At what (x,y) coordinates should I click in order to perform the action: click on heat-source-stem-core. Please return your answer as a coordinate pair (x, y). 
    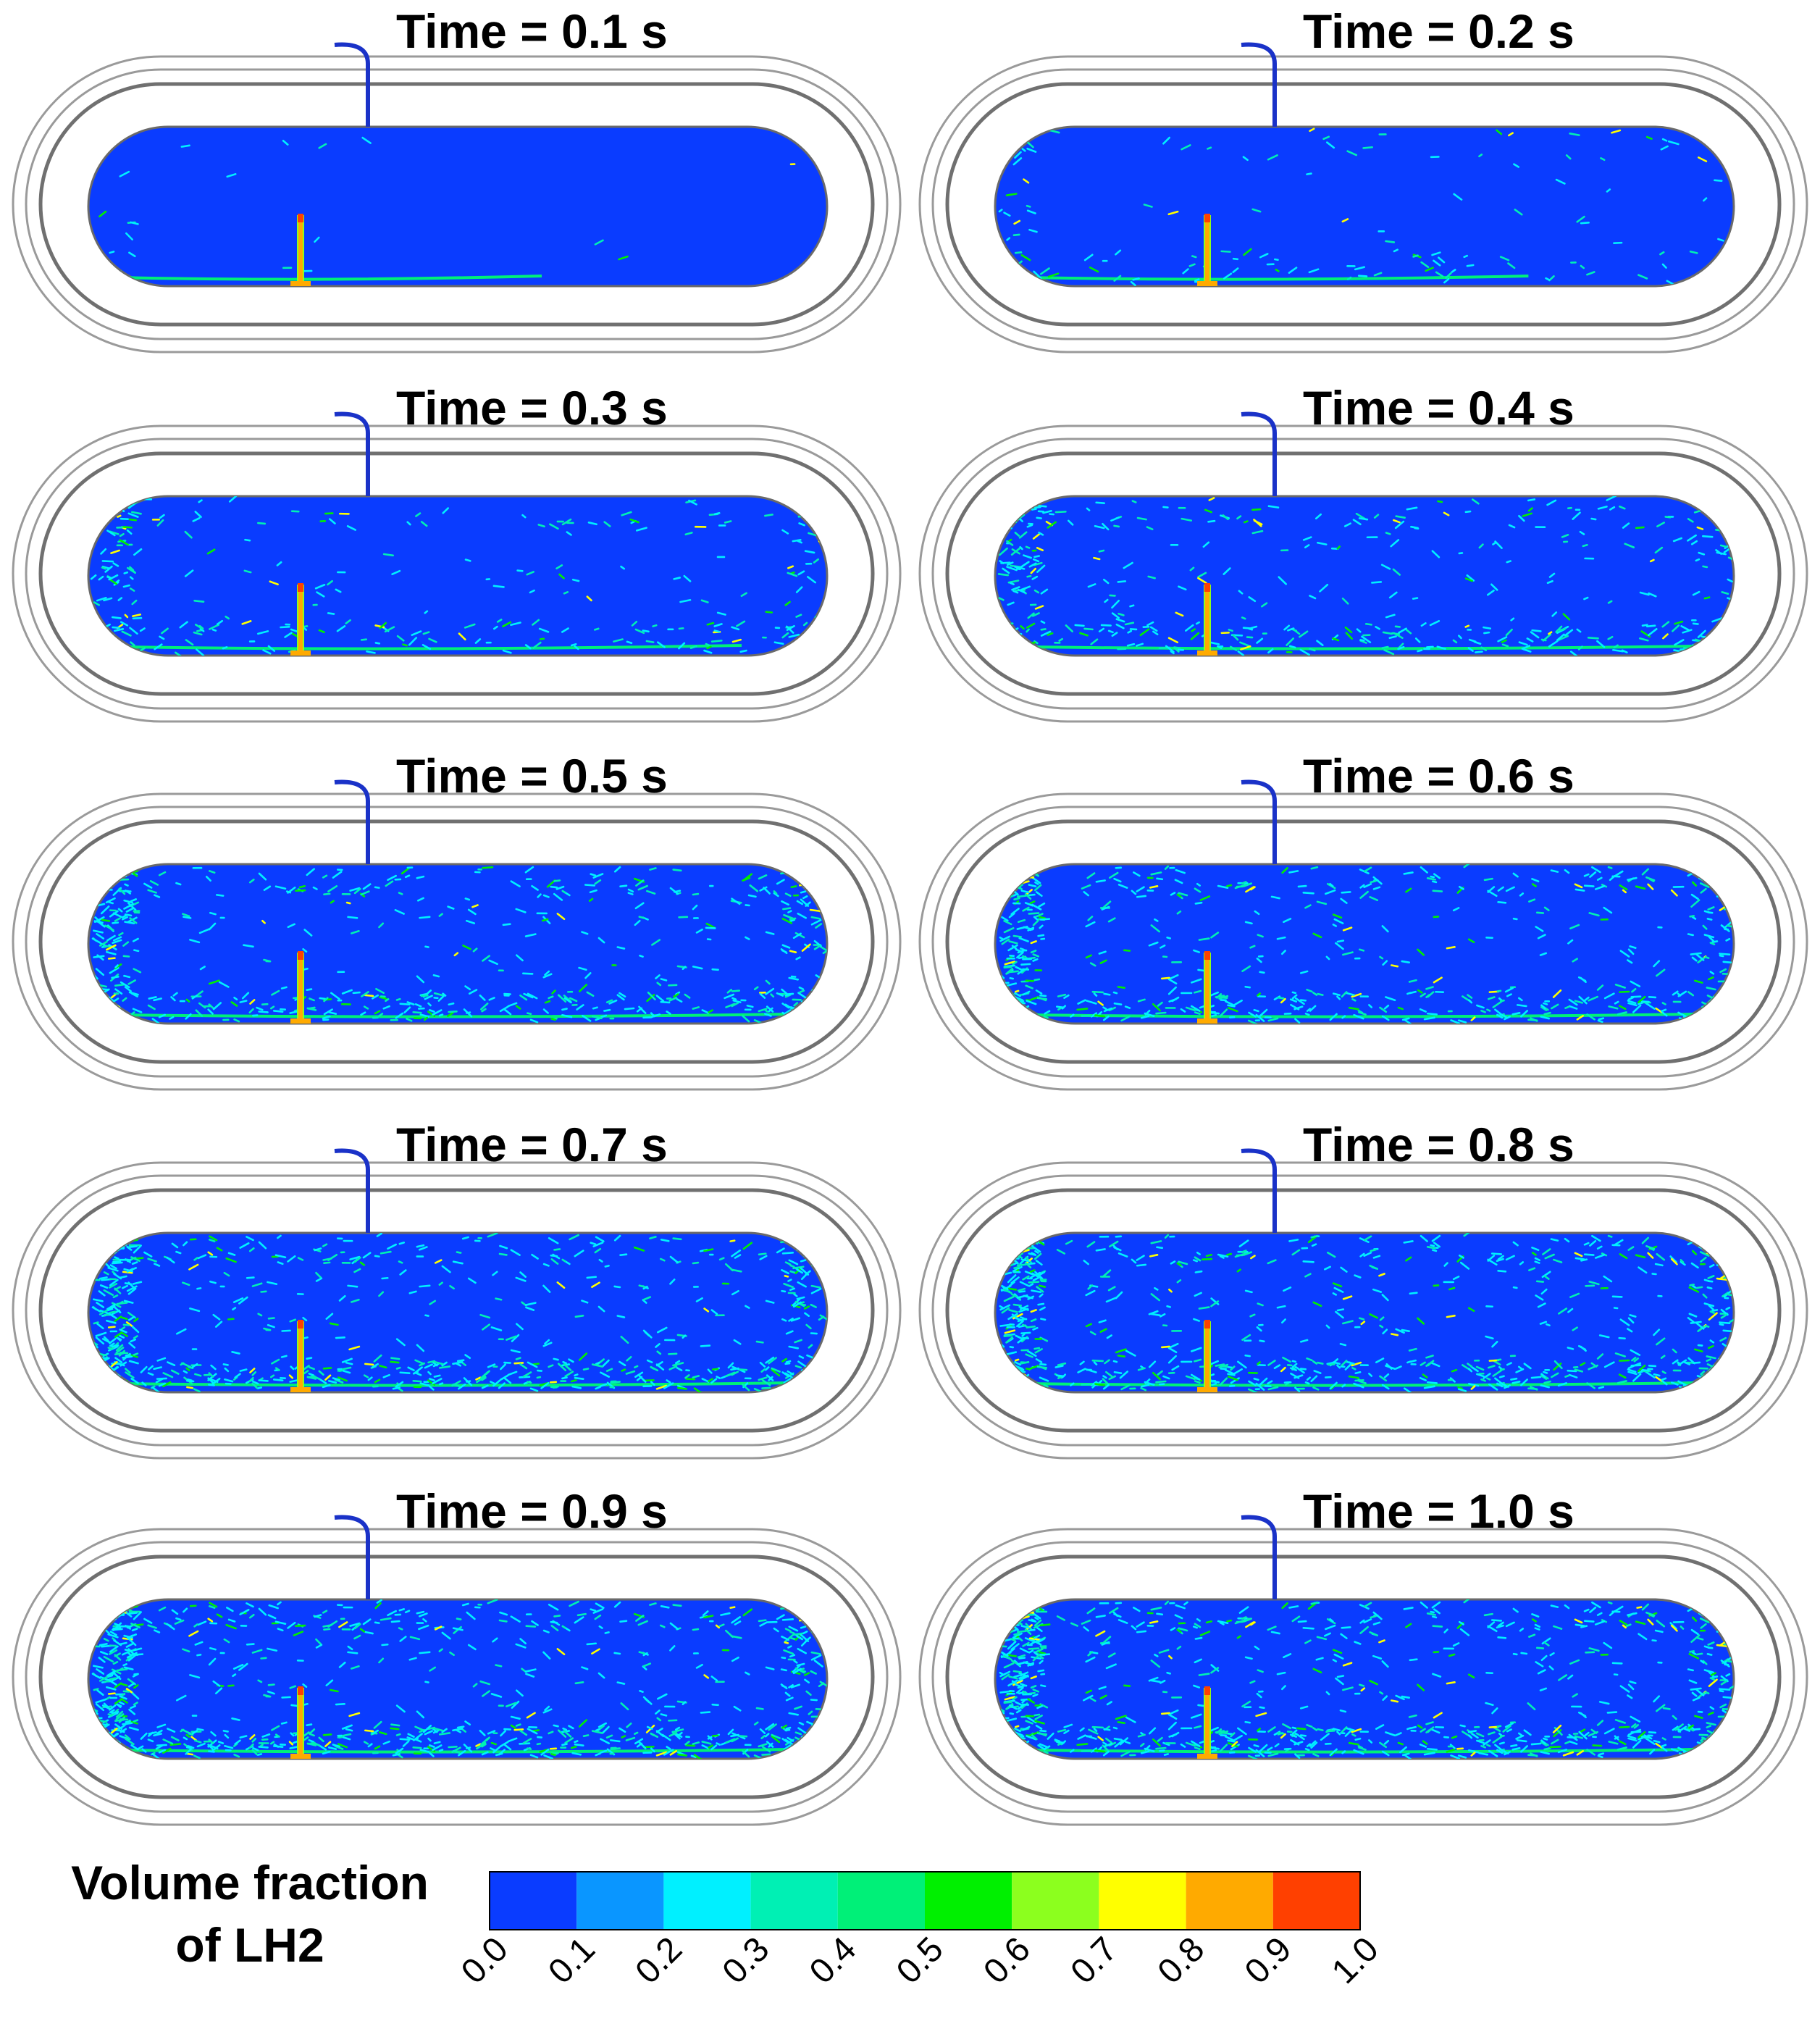
    Looking at the image, I should click on (1207, 249).